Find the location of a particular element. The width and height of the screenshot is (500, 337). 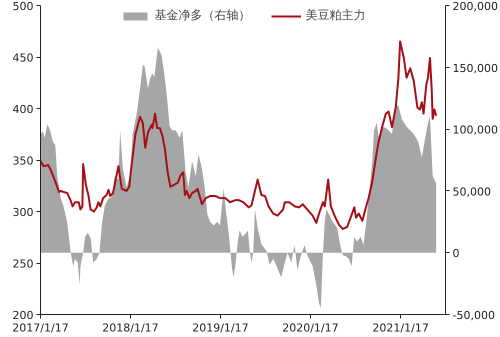

y2-tick-label: 100,000 is located at coordinates (475, 130).